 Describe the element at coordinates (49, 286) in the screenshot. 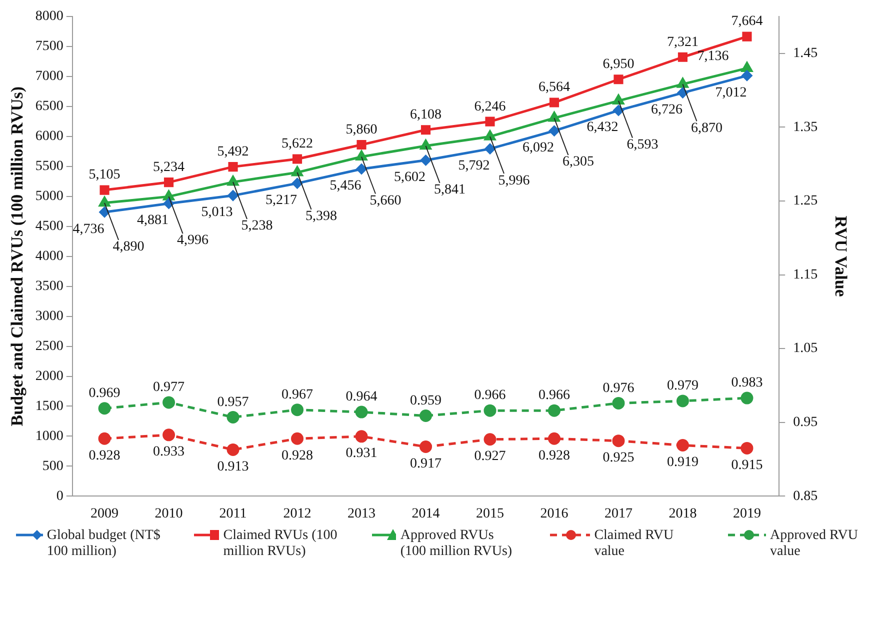

I see `y-tick-label: 3500` at that location.